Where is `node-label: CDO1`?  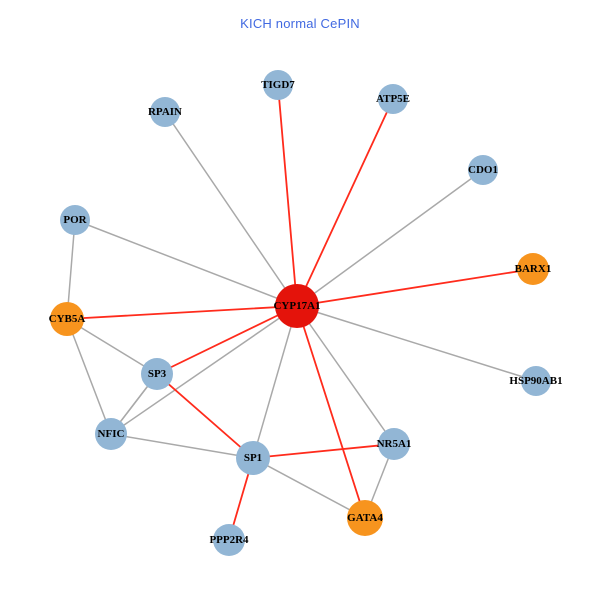
node-label: CDO1 is located at coordinates (483, 170).